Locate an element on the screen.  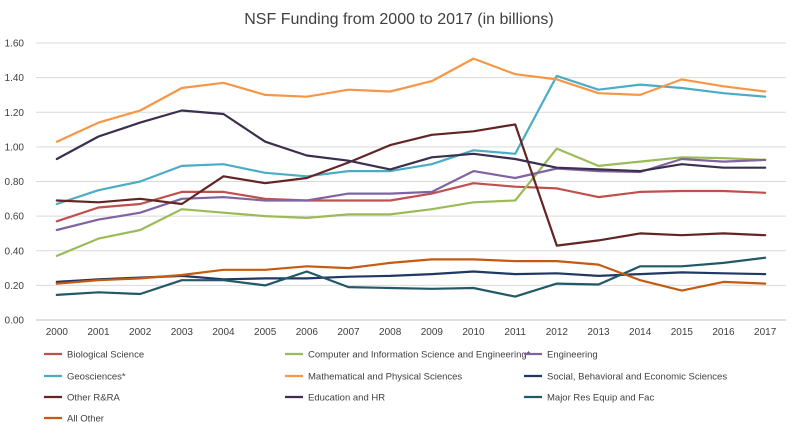
y-tick-label: 0.00 is located at coordinates (15, 321).